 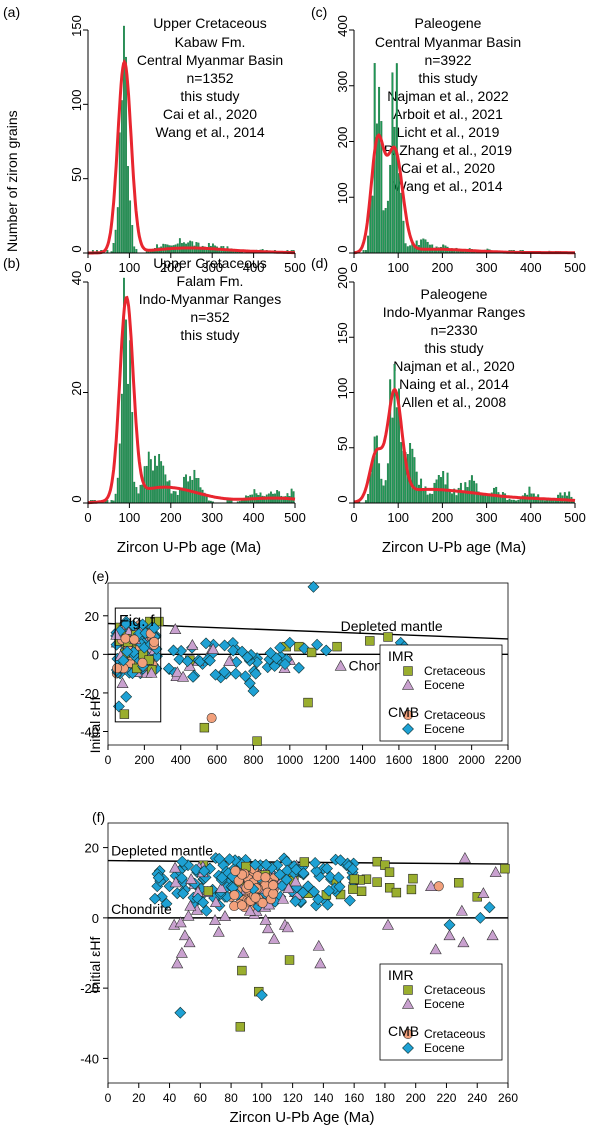 What do you see at coordinates (487, 517) in the screenshot?
I see `x-tick-label: 300` at bounding box center [487, 517].